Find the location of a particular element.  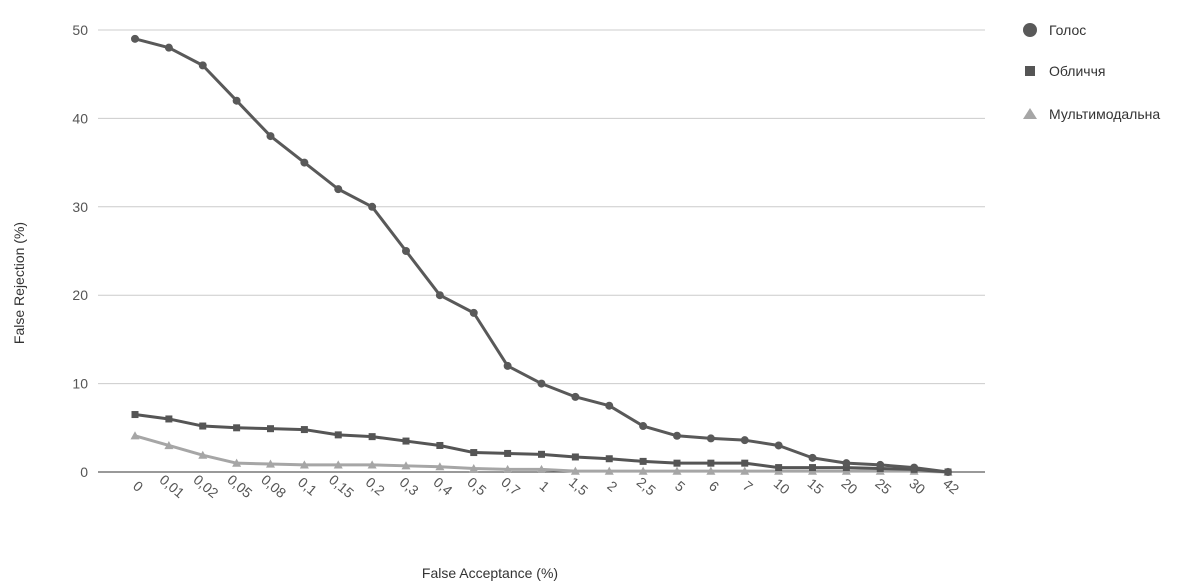

y-tick-label: 50 is located at coordinates (80, 30).